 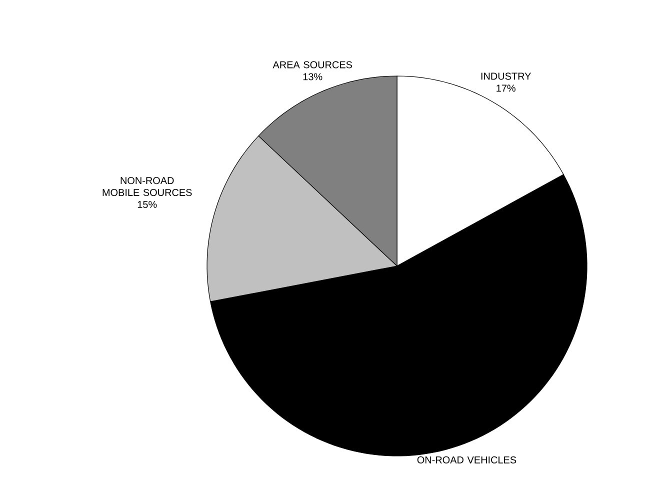 What do you see at coordinates (466, 460) in the screenshot?
I see `slice-label: ON-ROAD VEHICLES` at bounding box center [466, 460].